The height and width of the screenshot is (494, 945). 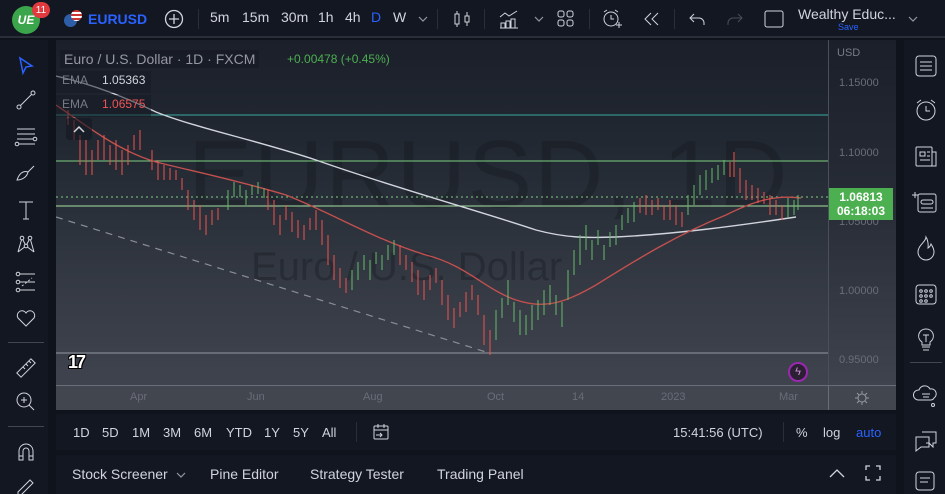 What do you see at coordinates (735, 19) in the screenshot?
I see `redo-icon` at bounding box center [735, 19].